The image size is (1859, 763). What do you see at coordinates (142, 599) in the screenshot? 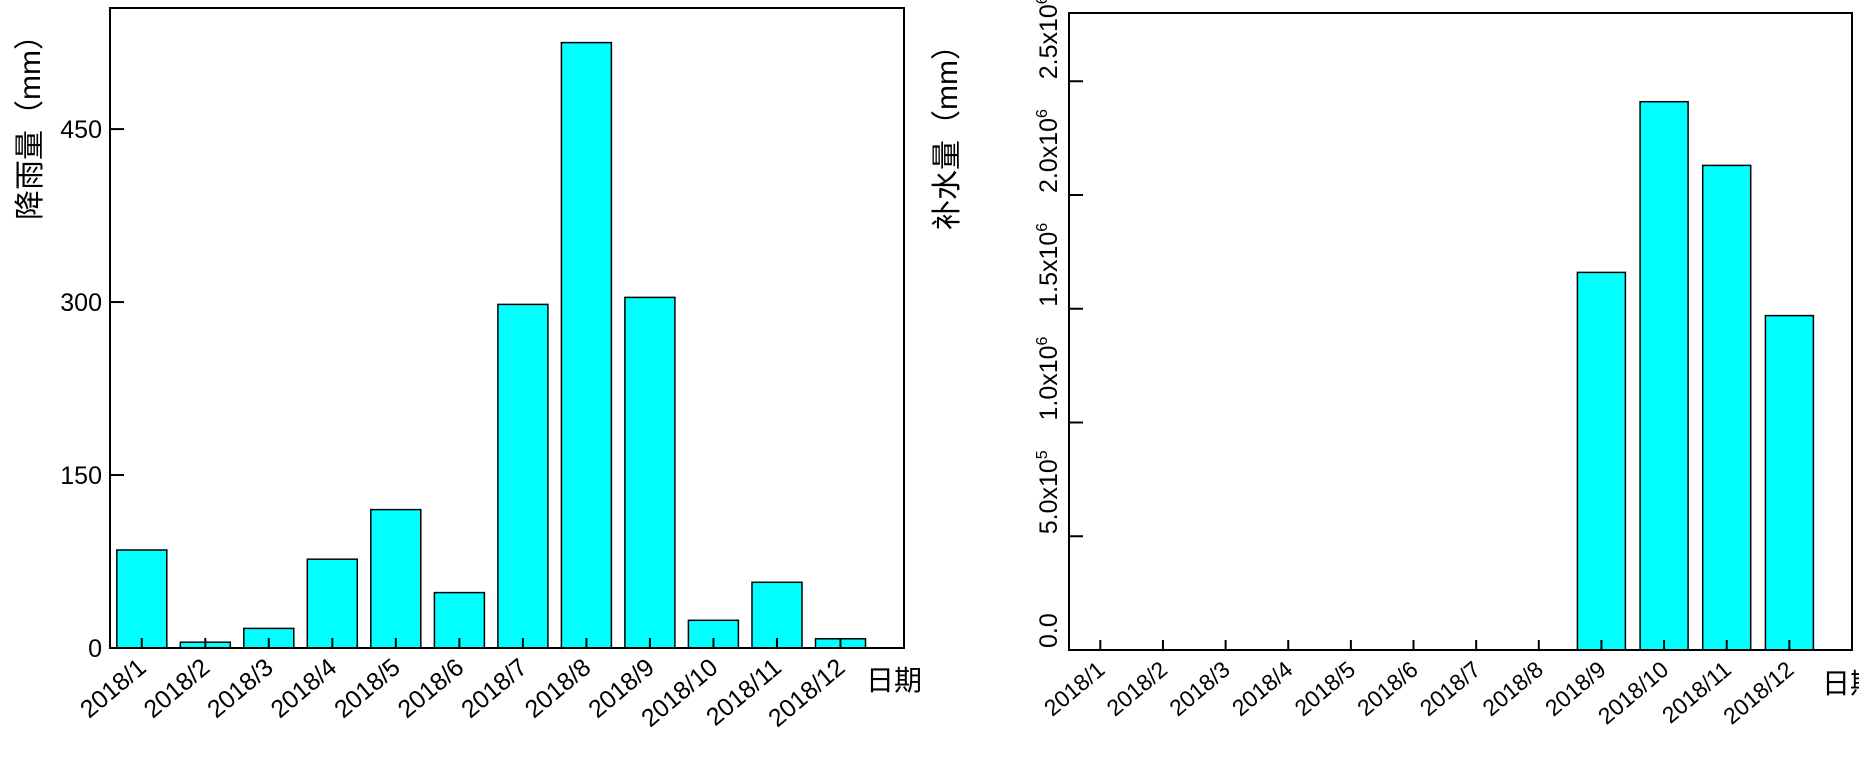
I see `bar-2018/1` at bounding box center [142, 599].